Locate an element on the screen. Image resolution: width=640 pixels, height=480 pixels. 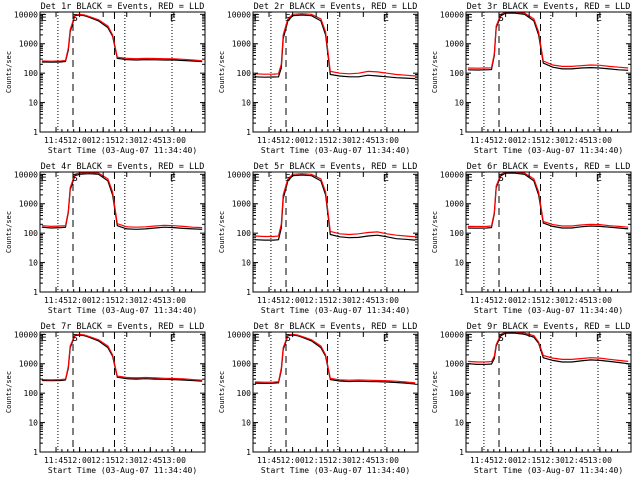
panel-title: Det 2r BLACK = Events, RED = LLD is located at coordinates (336, 7).